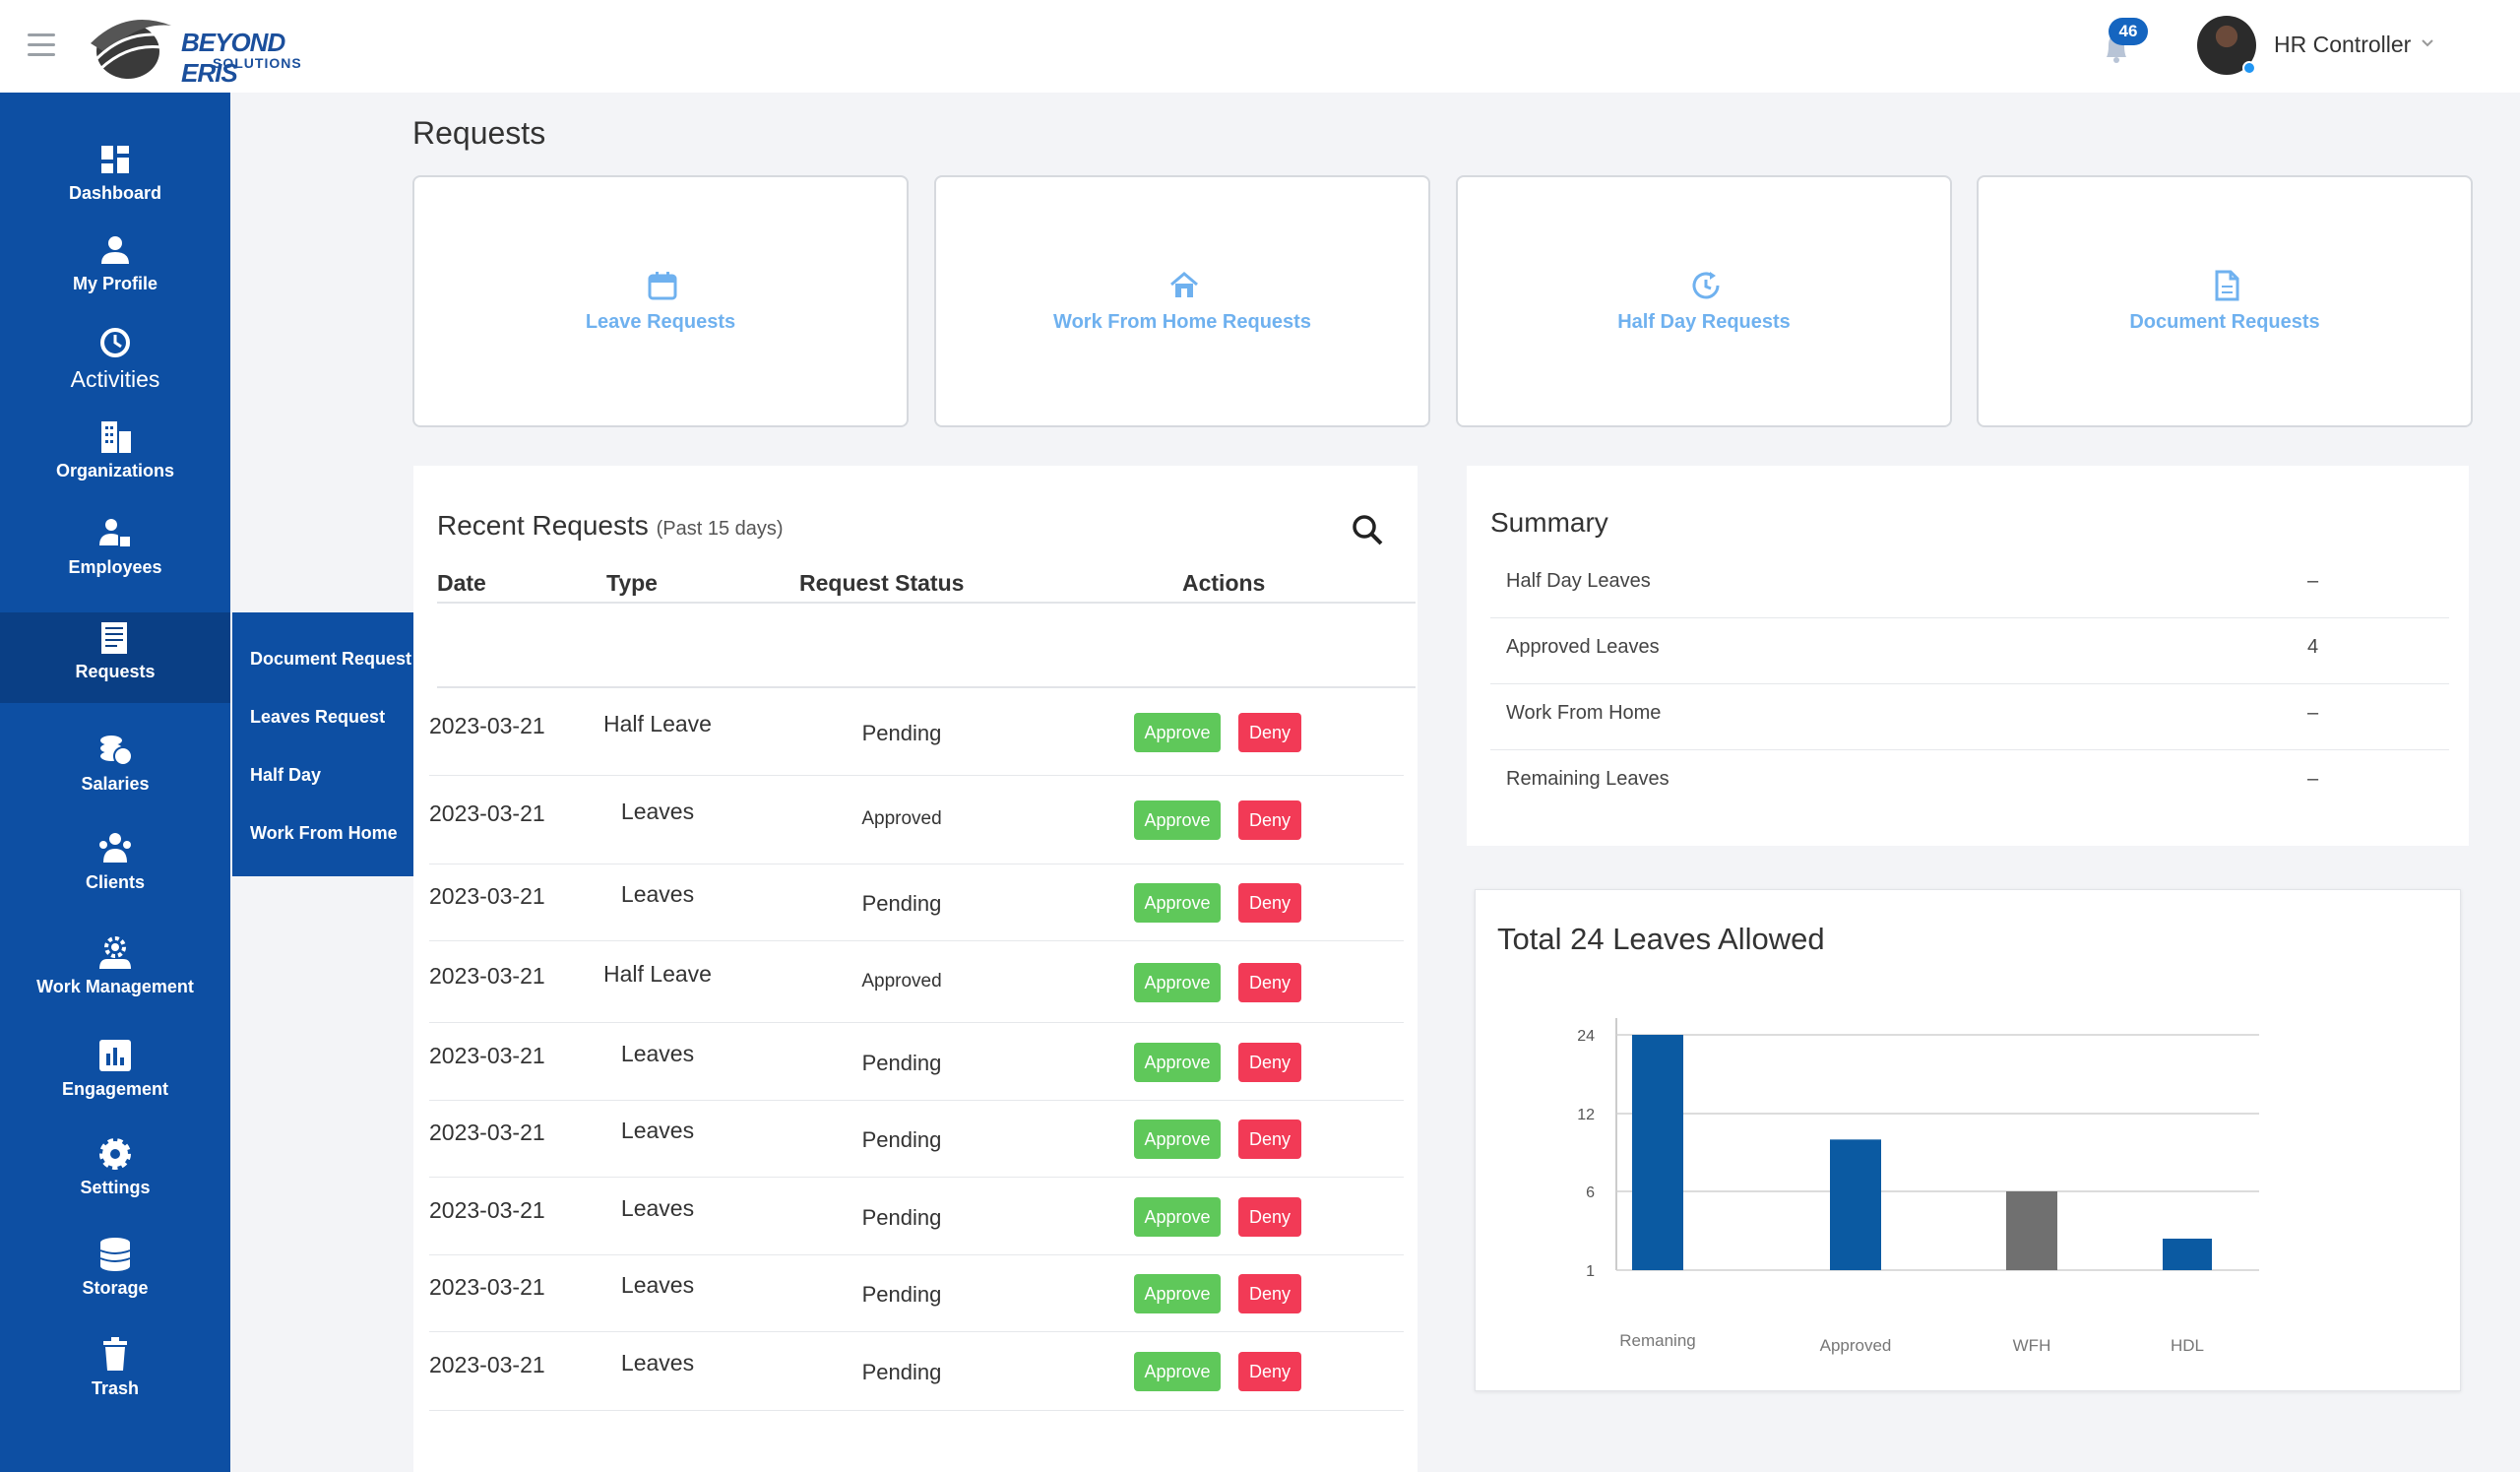 Image resolution: width=2520 pixels, height=1472 pixels. What do you see at coordinates (324, 833) in the screenshot?
I see `submenu-item-work-from-home: Work From Home` at bounding box center [324, 833].